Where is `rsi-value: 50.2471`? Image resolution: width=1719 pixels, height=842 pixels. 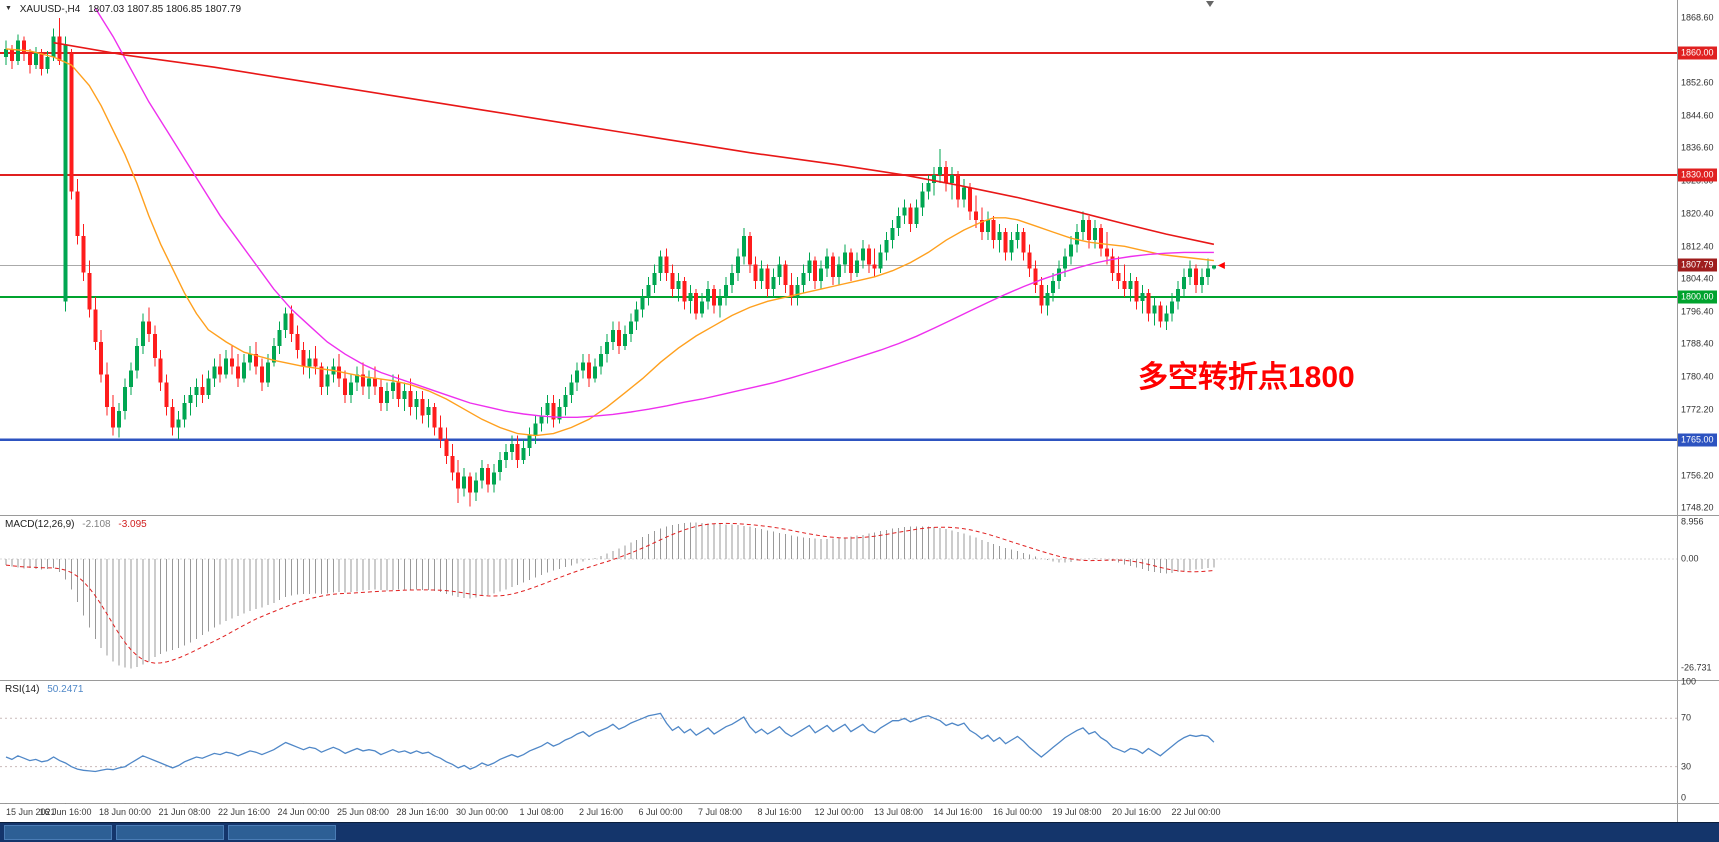
rsi-value: 50.2471 is located at coordinates (65, 689).